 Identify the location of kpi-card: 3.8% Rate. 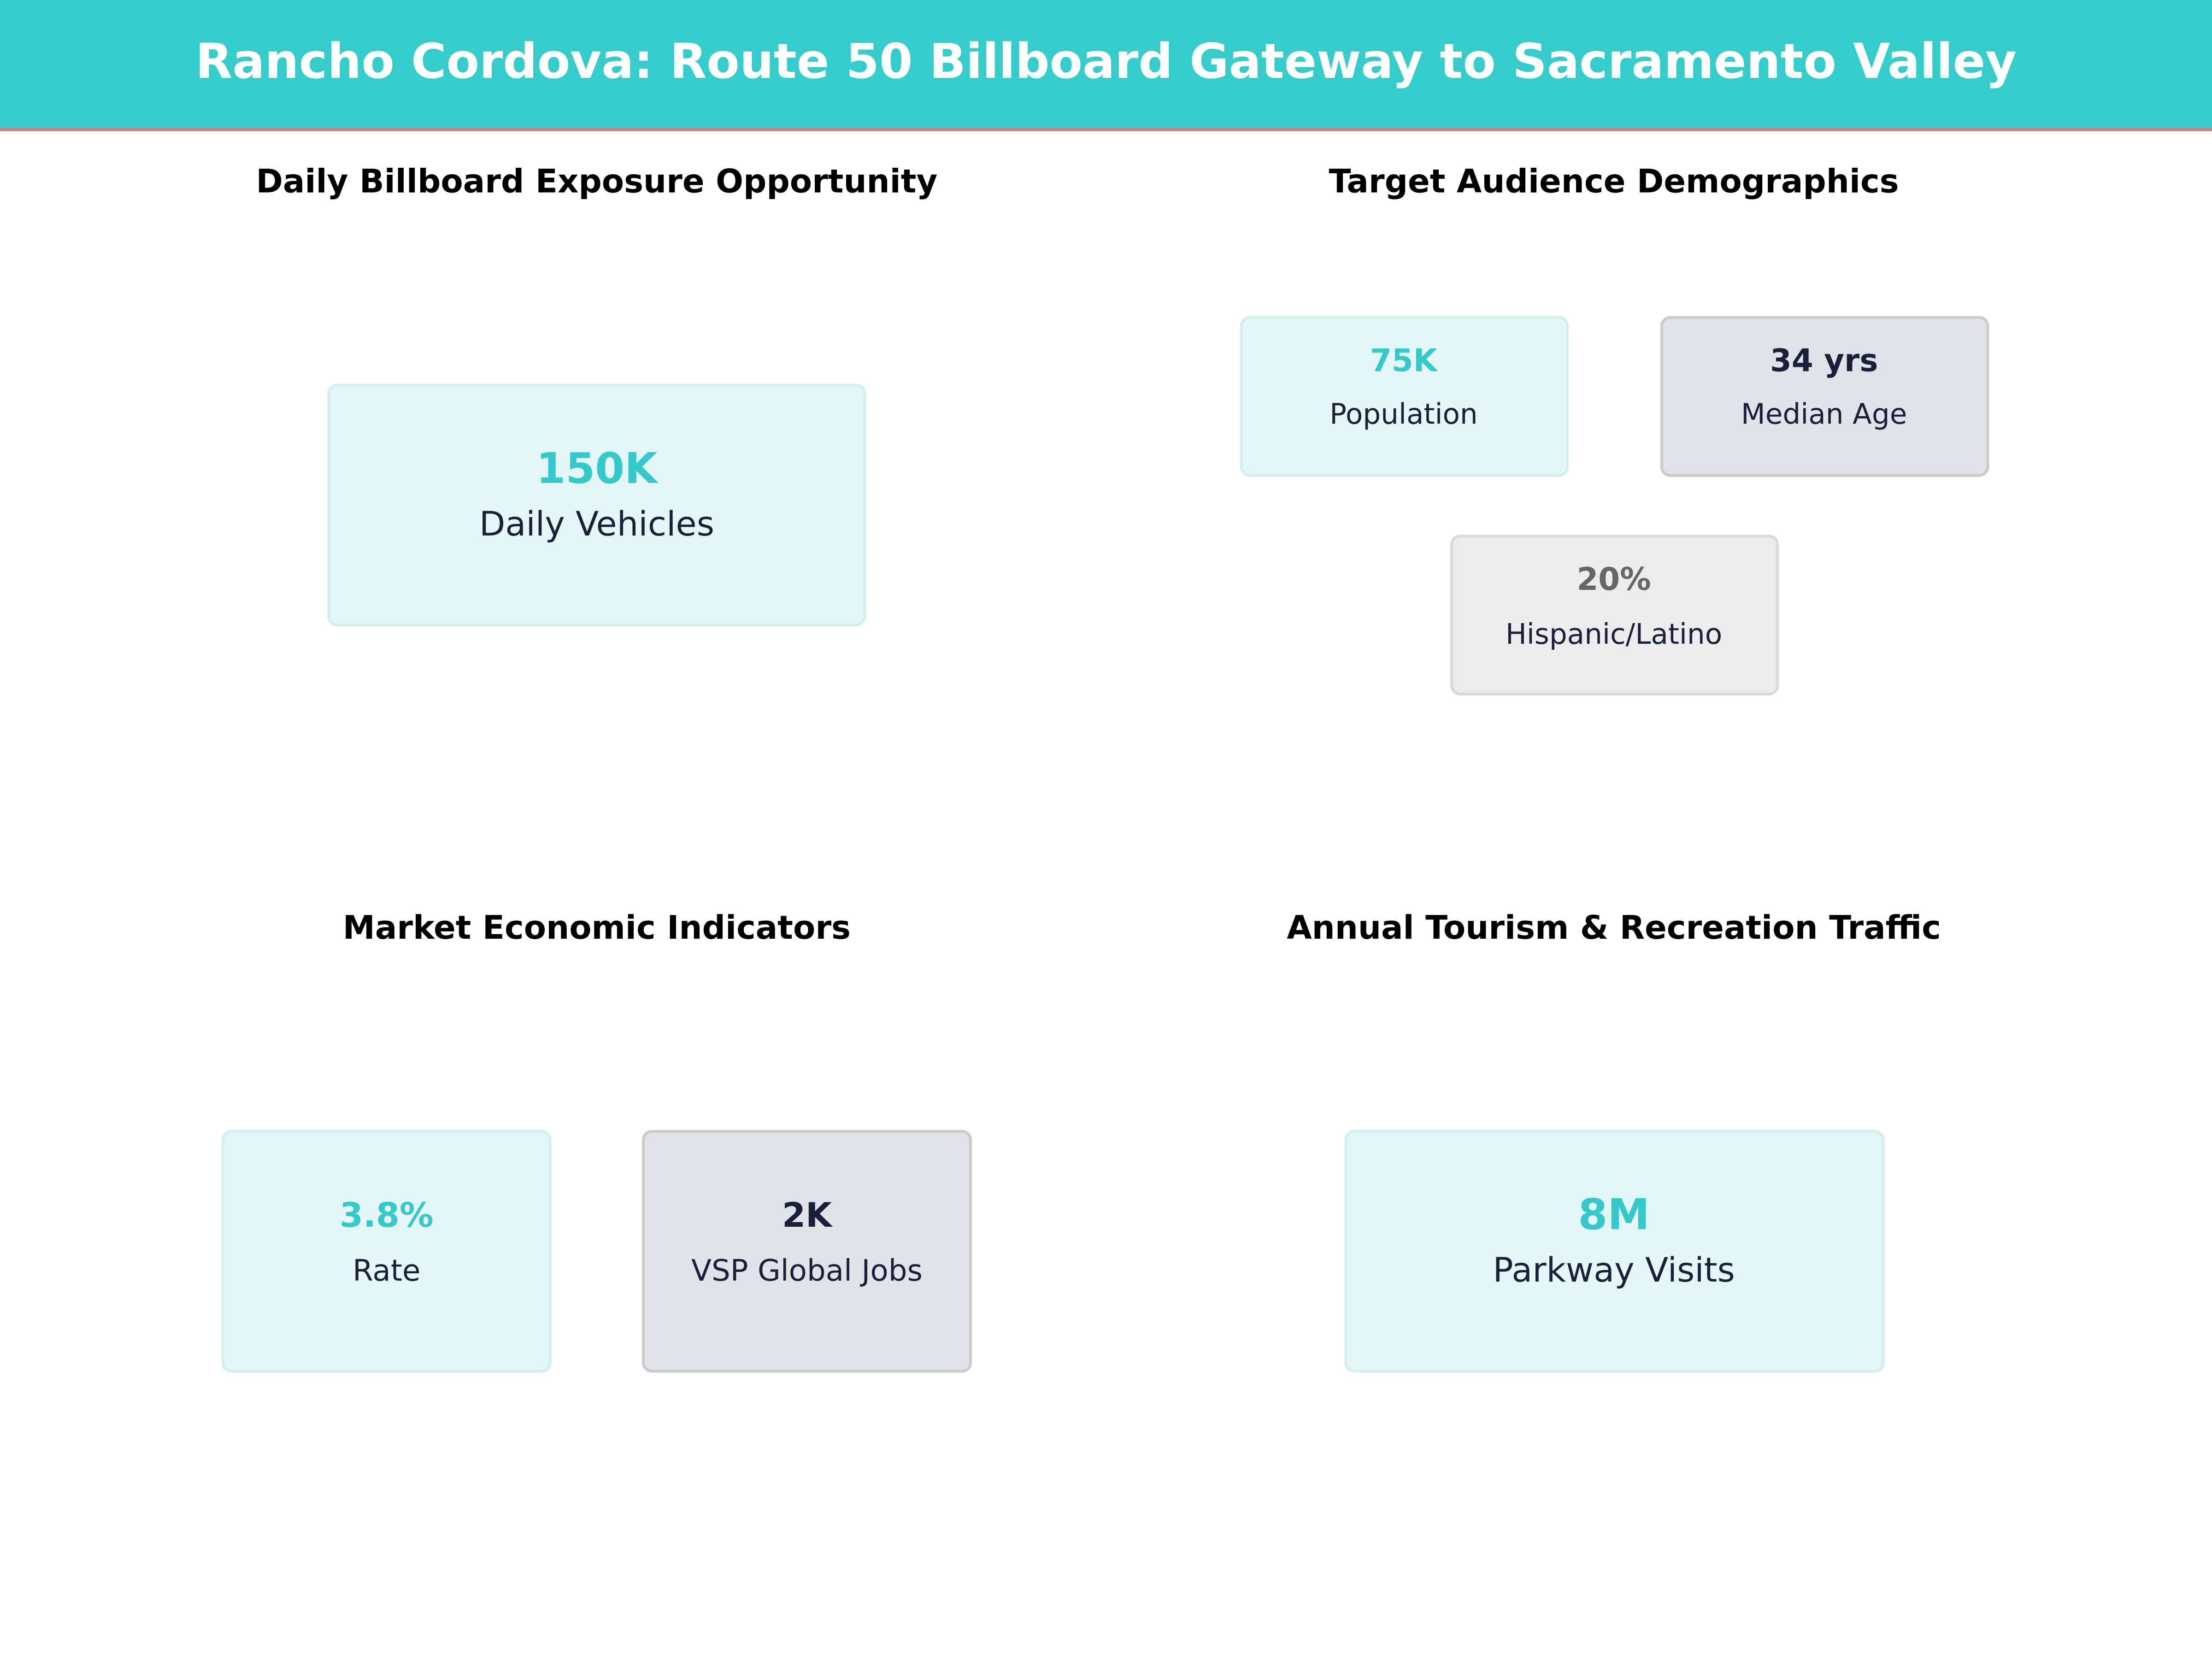
(386, 1251).